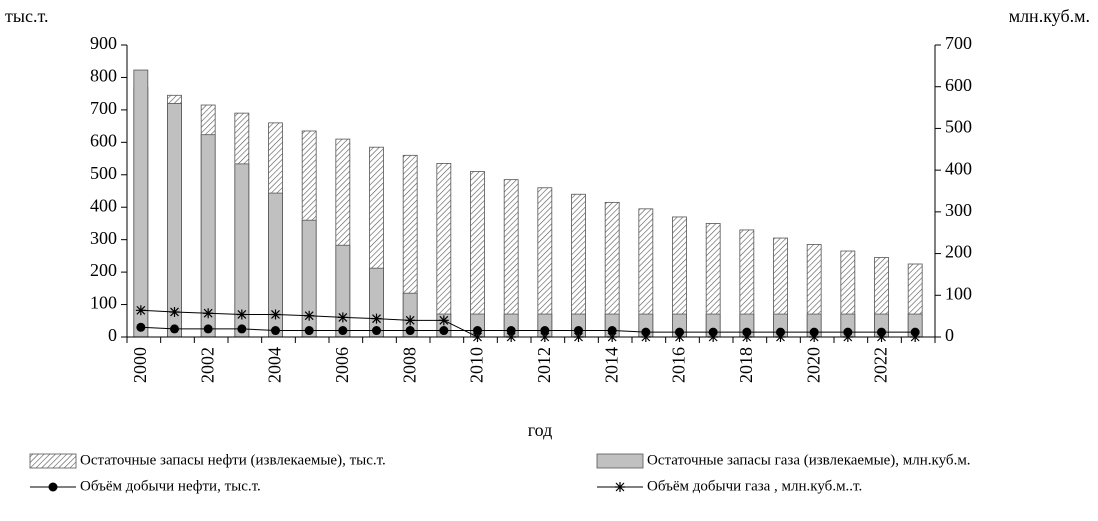  What do you see at coordinates (103, 108) in the screenshot?
I see `y-tick-label: 700` at bounding box center [103, 108].